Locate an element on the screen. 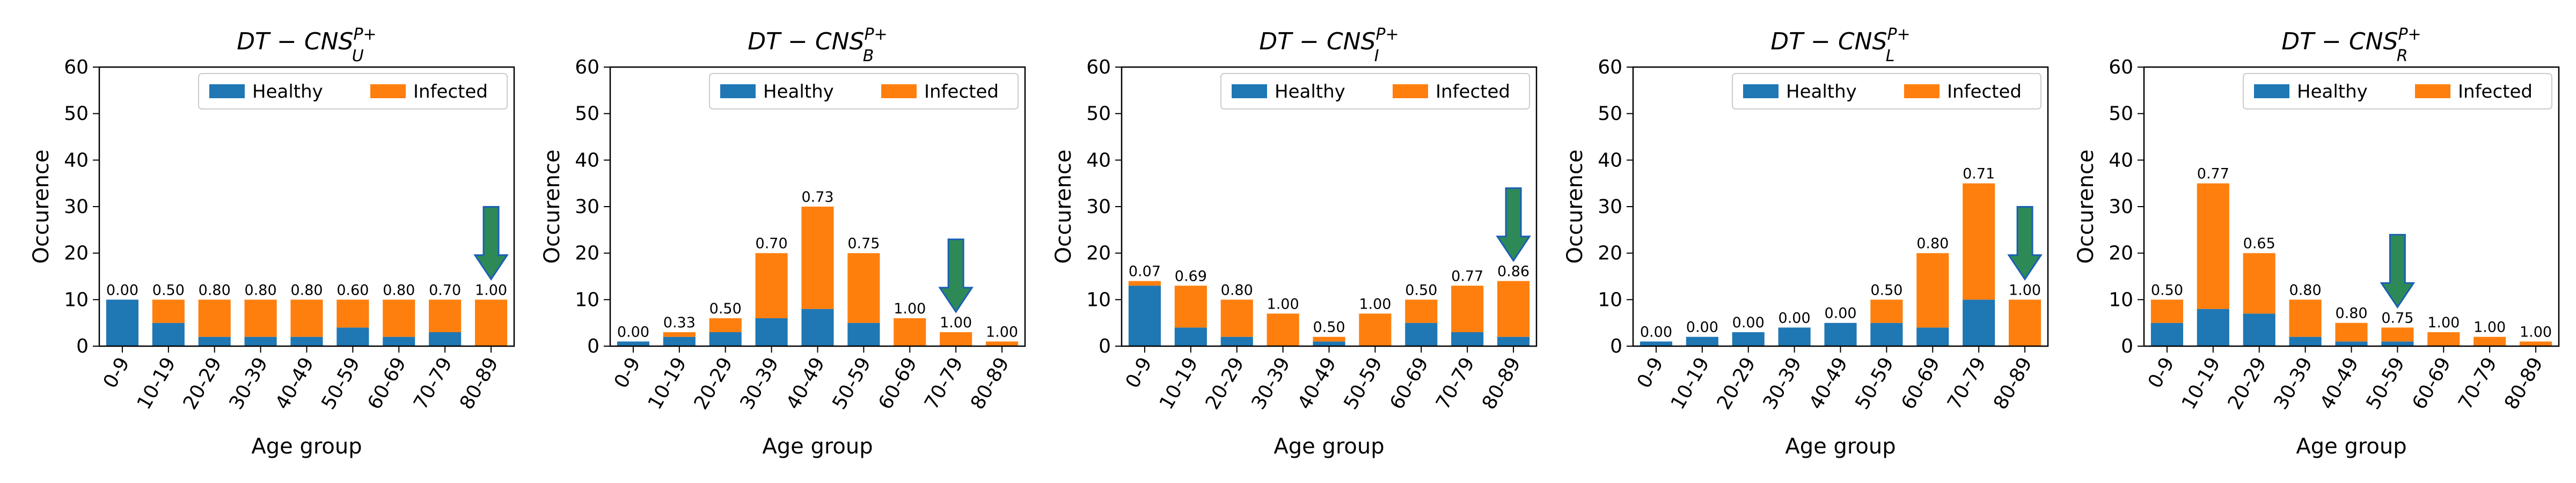 The width and height of the screenshot is (2576, 483). x-tick-label: 30-39 is located at coordinates (2293, 383).